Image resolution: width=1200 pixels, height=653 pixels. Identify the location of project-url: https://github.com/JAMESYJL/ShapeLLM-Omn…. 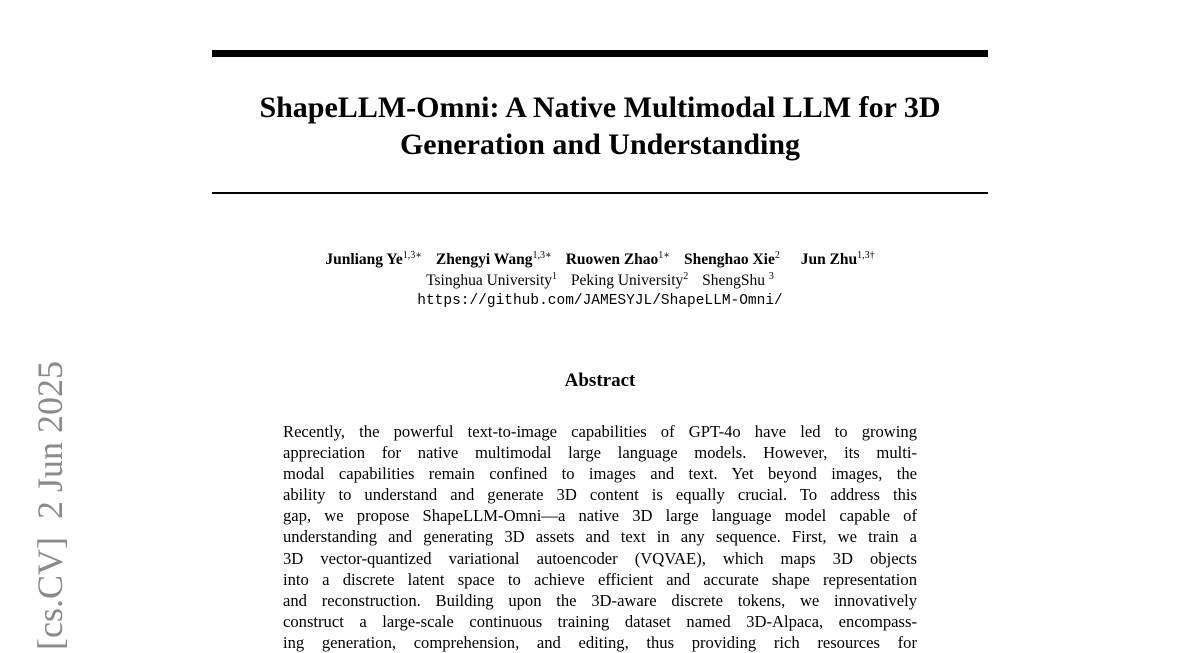
(600, 301).